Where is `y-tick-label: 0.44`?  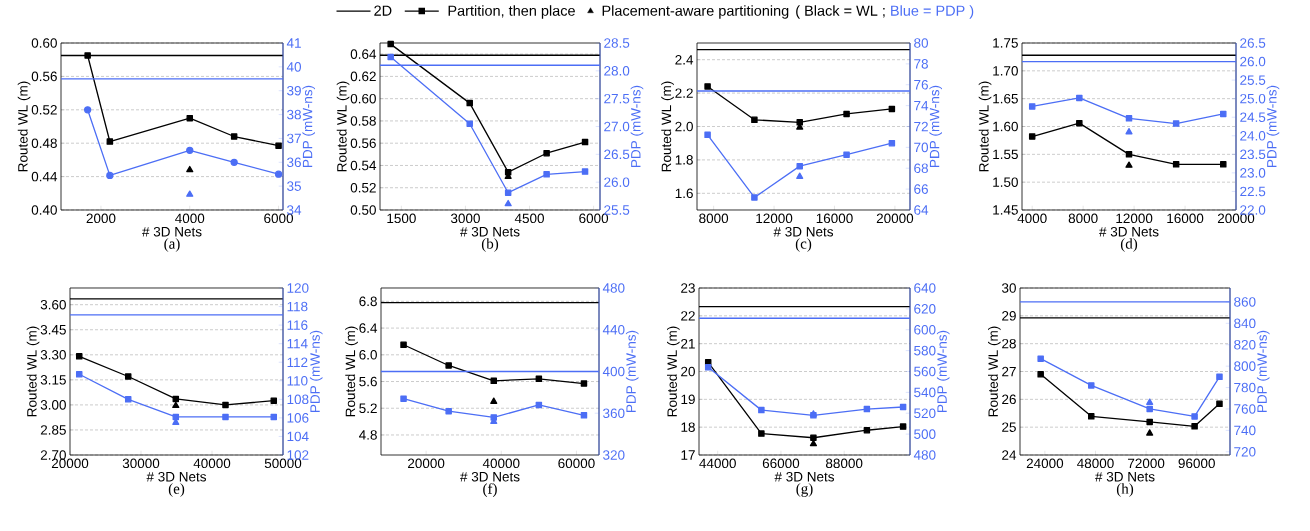 y-tick-label: 0.44 is located at coordinates (44, 176).